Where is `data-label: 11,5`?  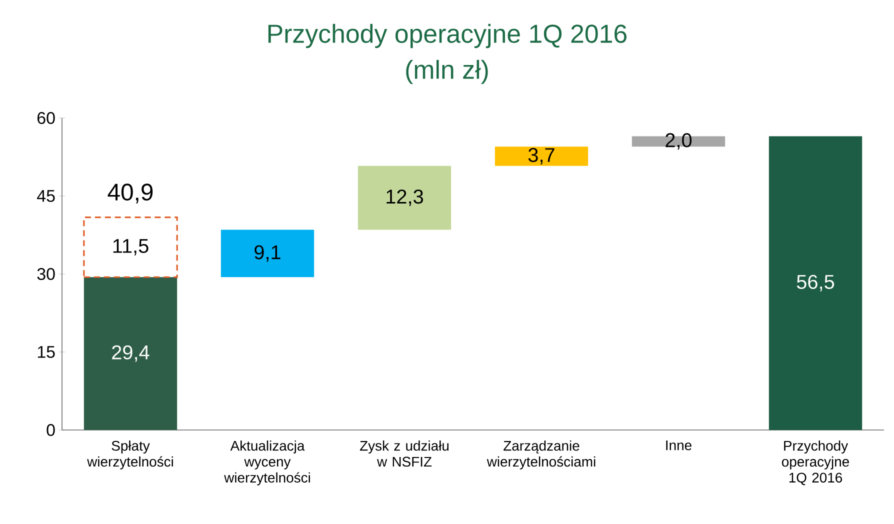 data-label: 11,5 is located at coordinates (130, 247).